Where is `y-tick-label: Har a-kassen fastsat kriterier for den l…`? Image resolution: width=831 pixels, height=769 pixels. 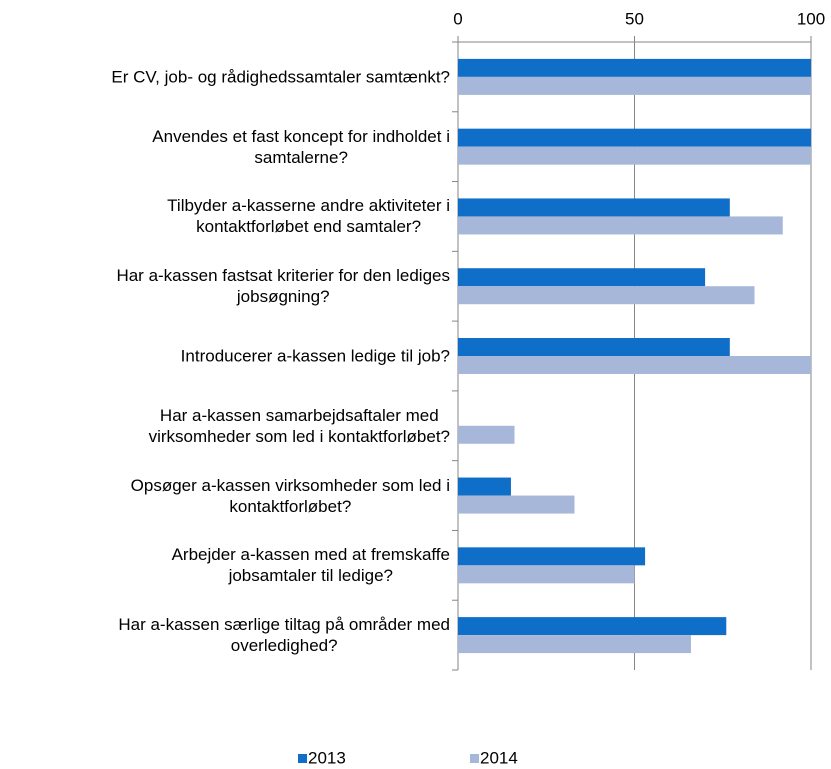 y-tick-label: Har a-kassen fastsat kriterier for den l… is located at coordinates (283, 286).